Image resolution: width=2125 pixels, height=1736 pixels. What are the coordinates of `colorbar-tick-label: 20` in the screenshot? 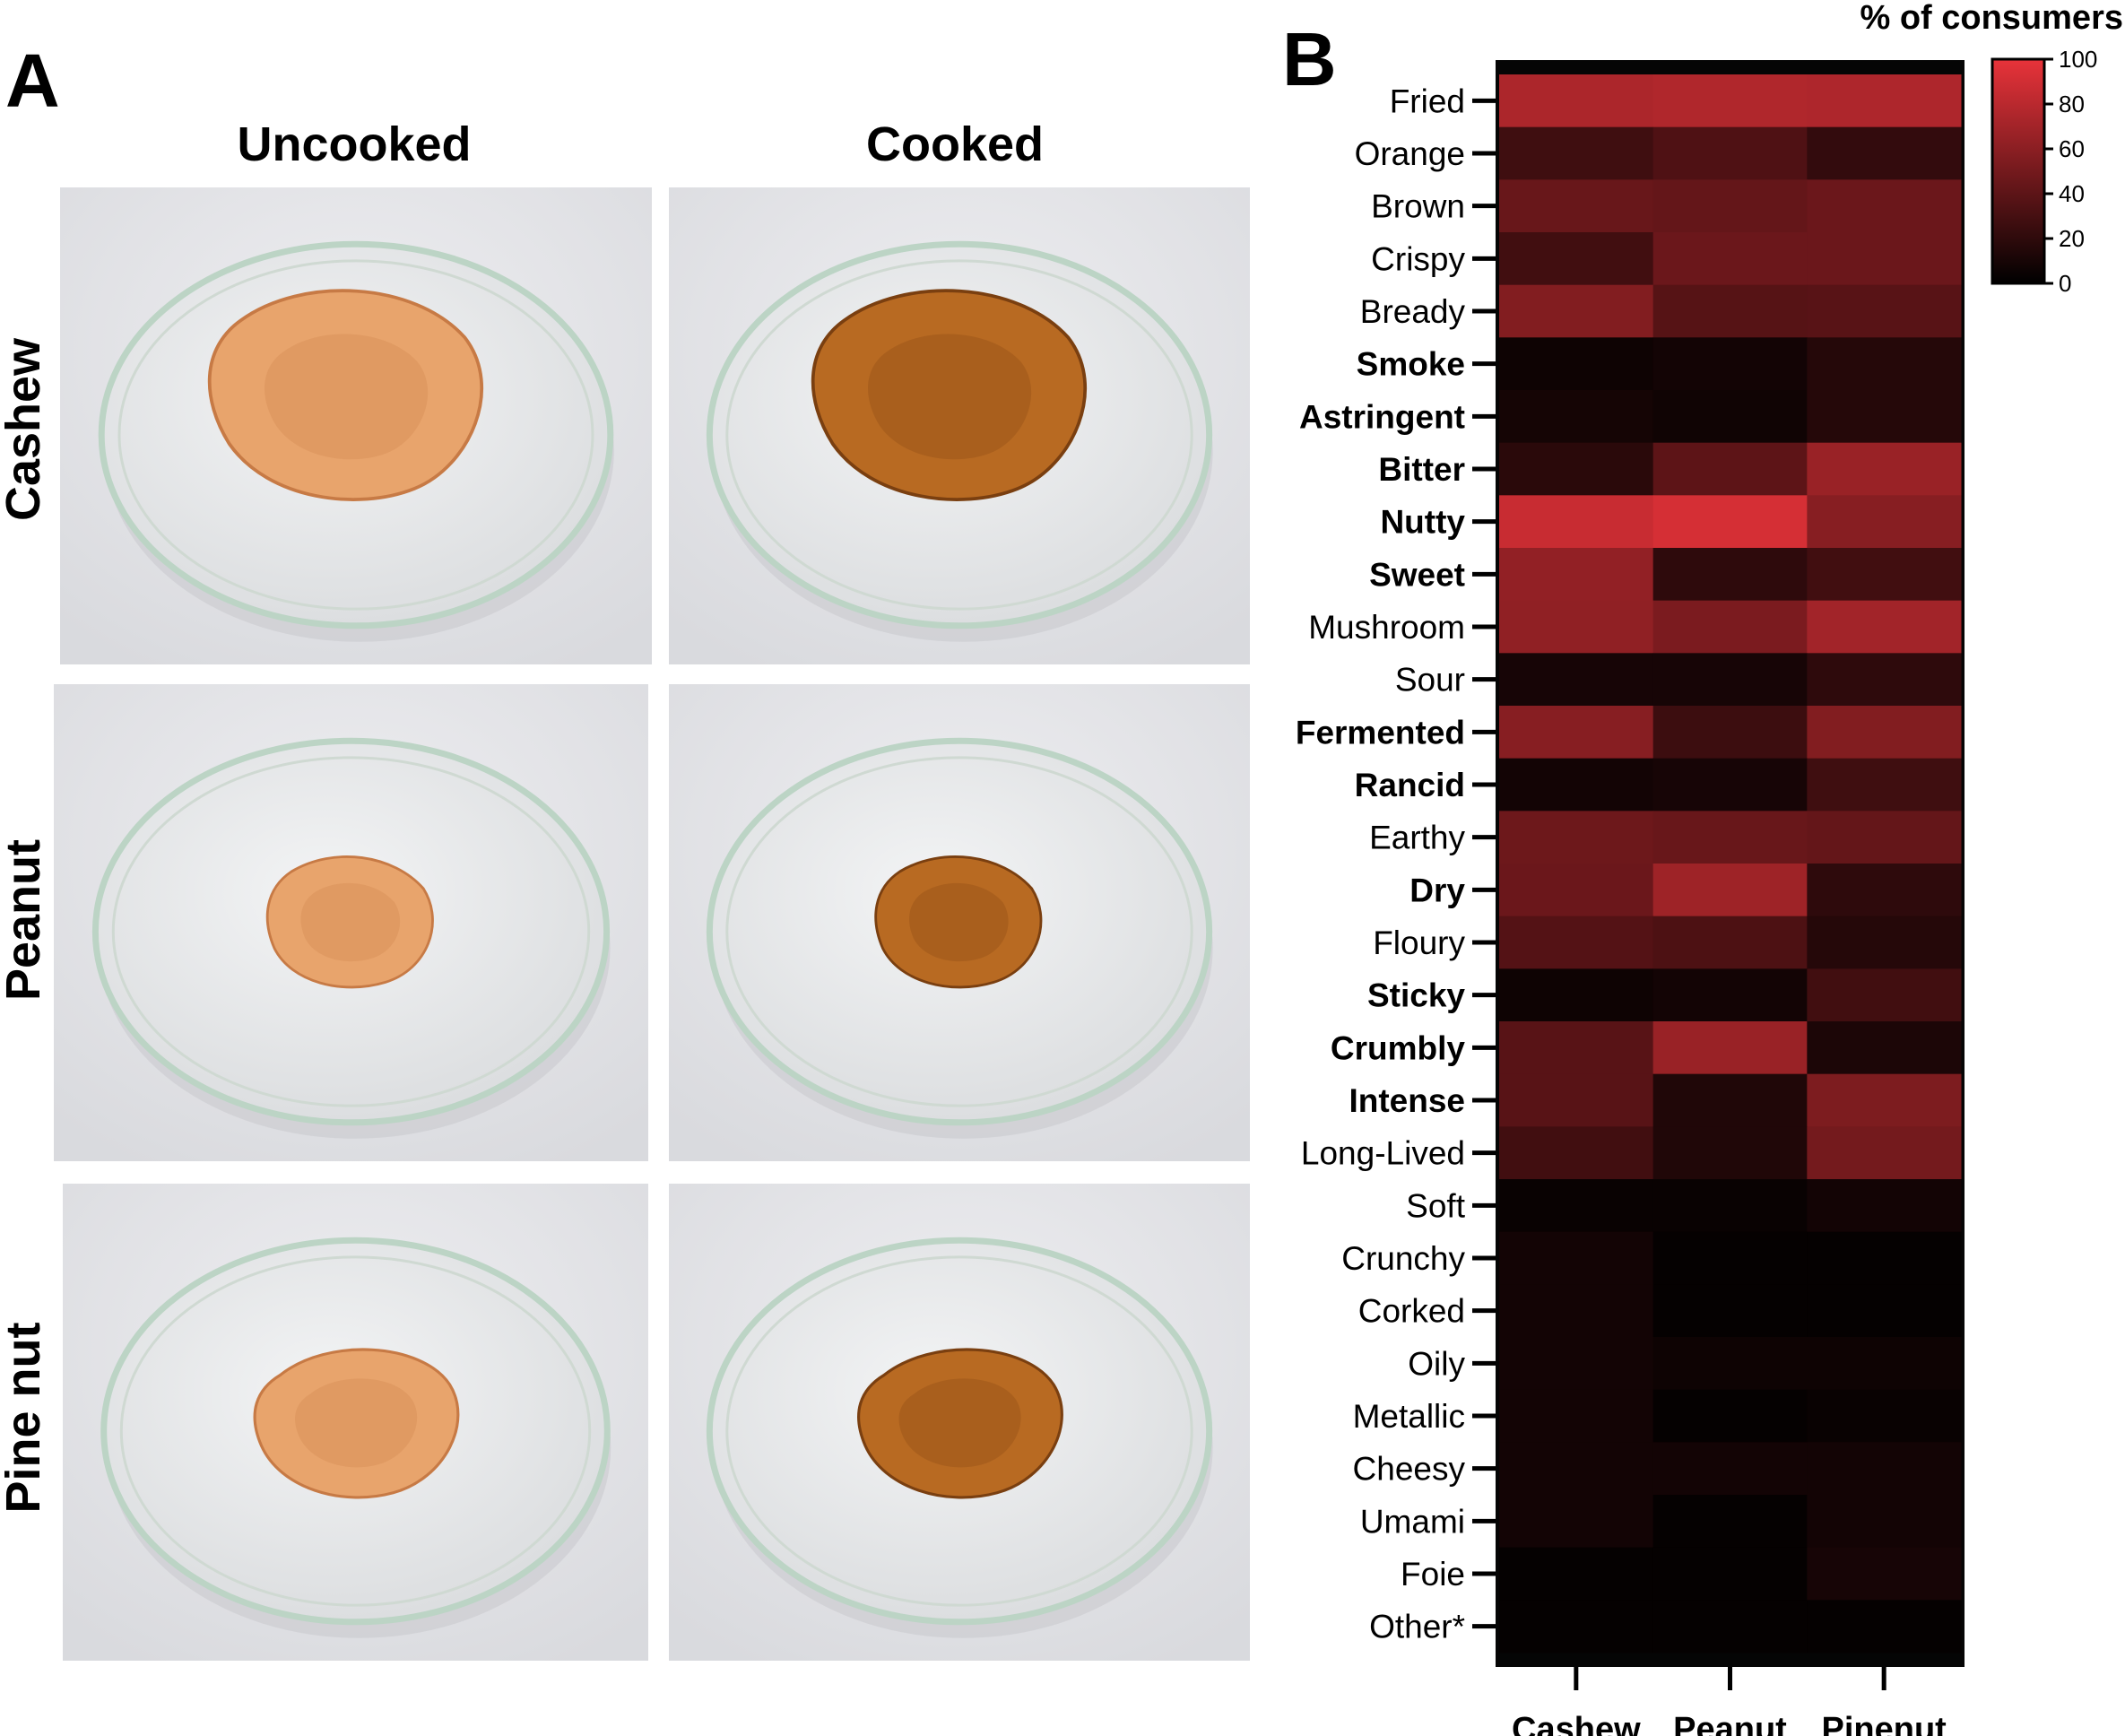 It's located at (2072, 239).